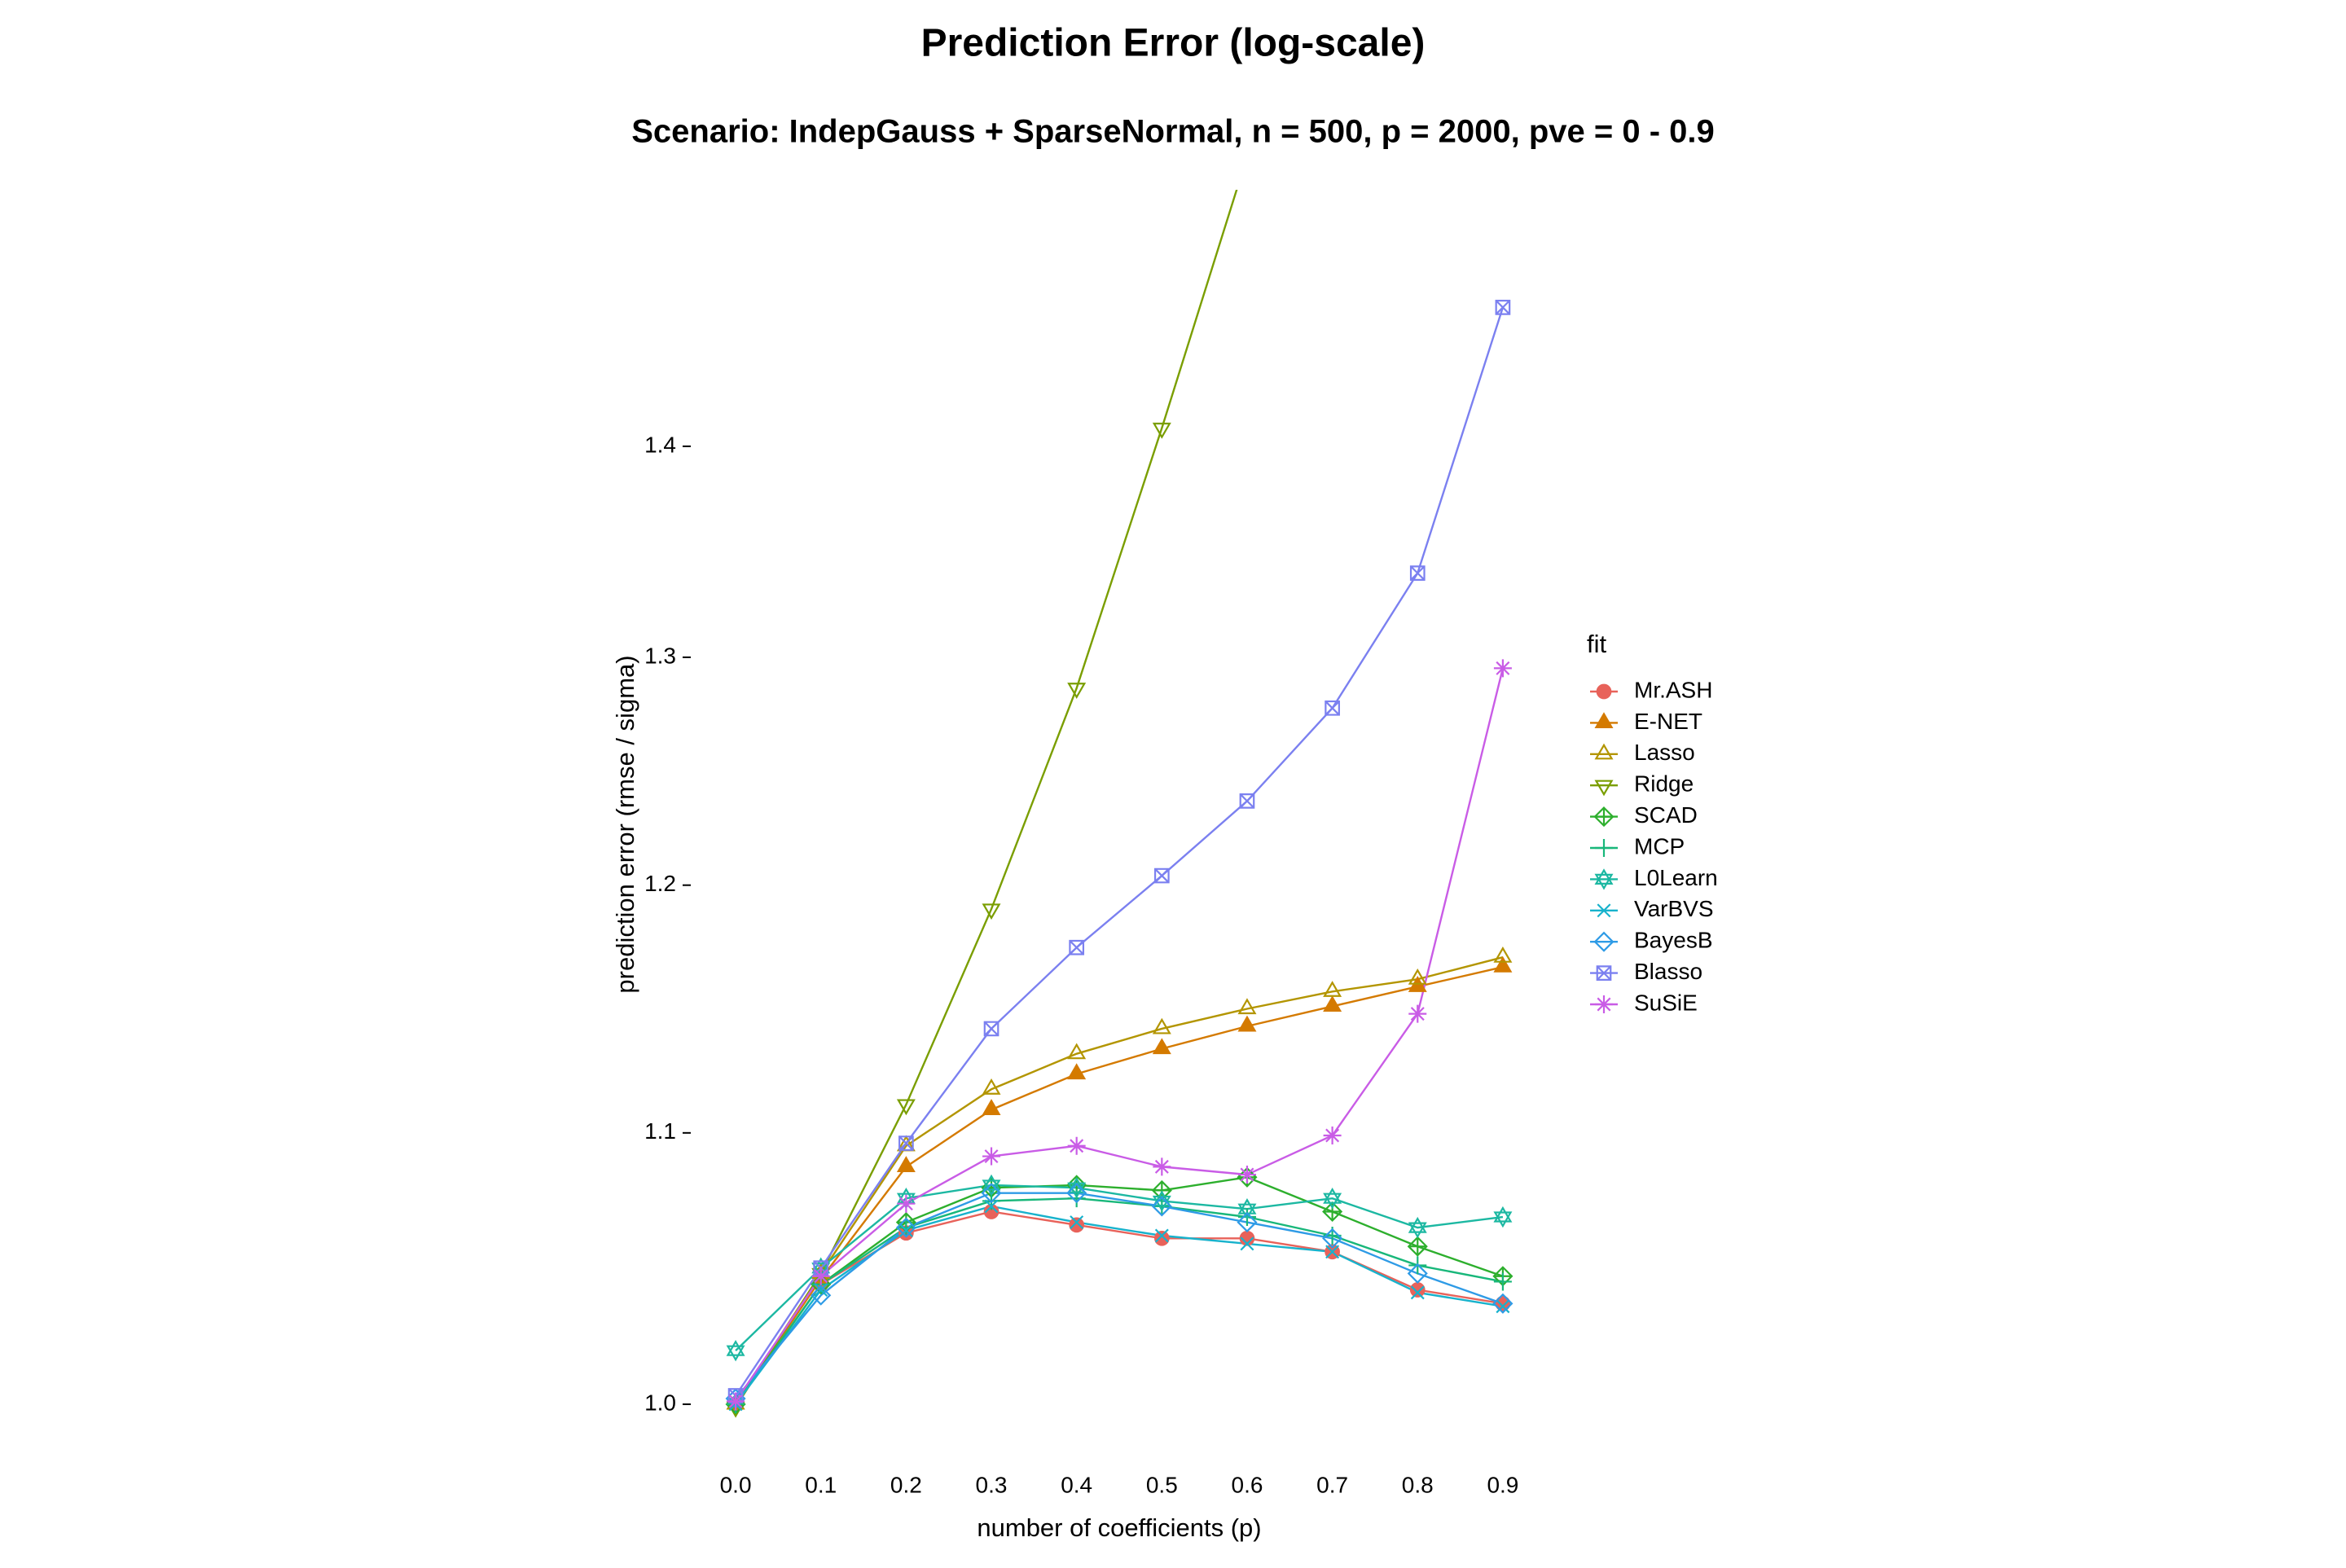 The image size is (2346, 1568). I want to click on legend-label: E-NET, so click(1668, 721).